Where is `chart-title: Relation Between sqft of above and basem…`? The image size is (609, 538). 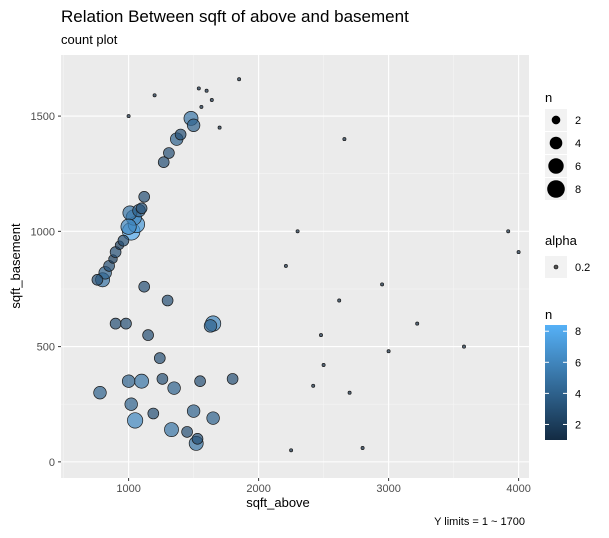
chart-title: Relation Between sqft of above and basem… is located at coordinates (235, 16).